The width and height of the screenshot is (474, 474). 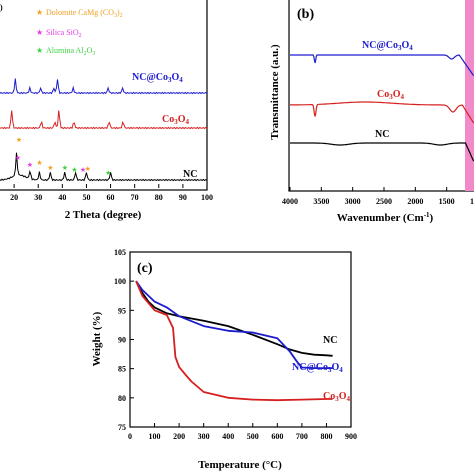 What do you see at coordinates (65, 168) in the screenshot?
I see `peak-marker-5: ★` at bounding box center [65, 168].